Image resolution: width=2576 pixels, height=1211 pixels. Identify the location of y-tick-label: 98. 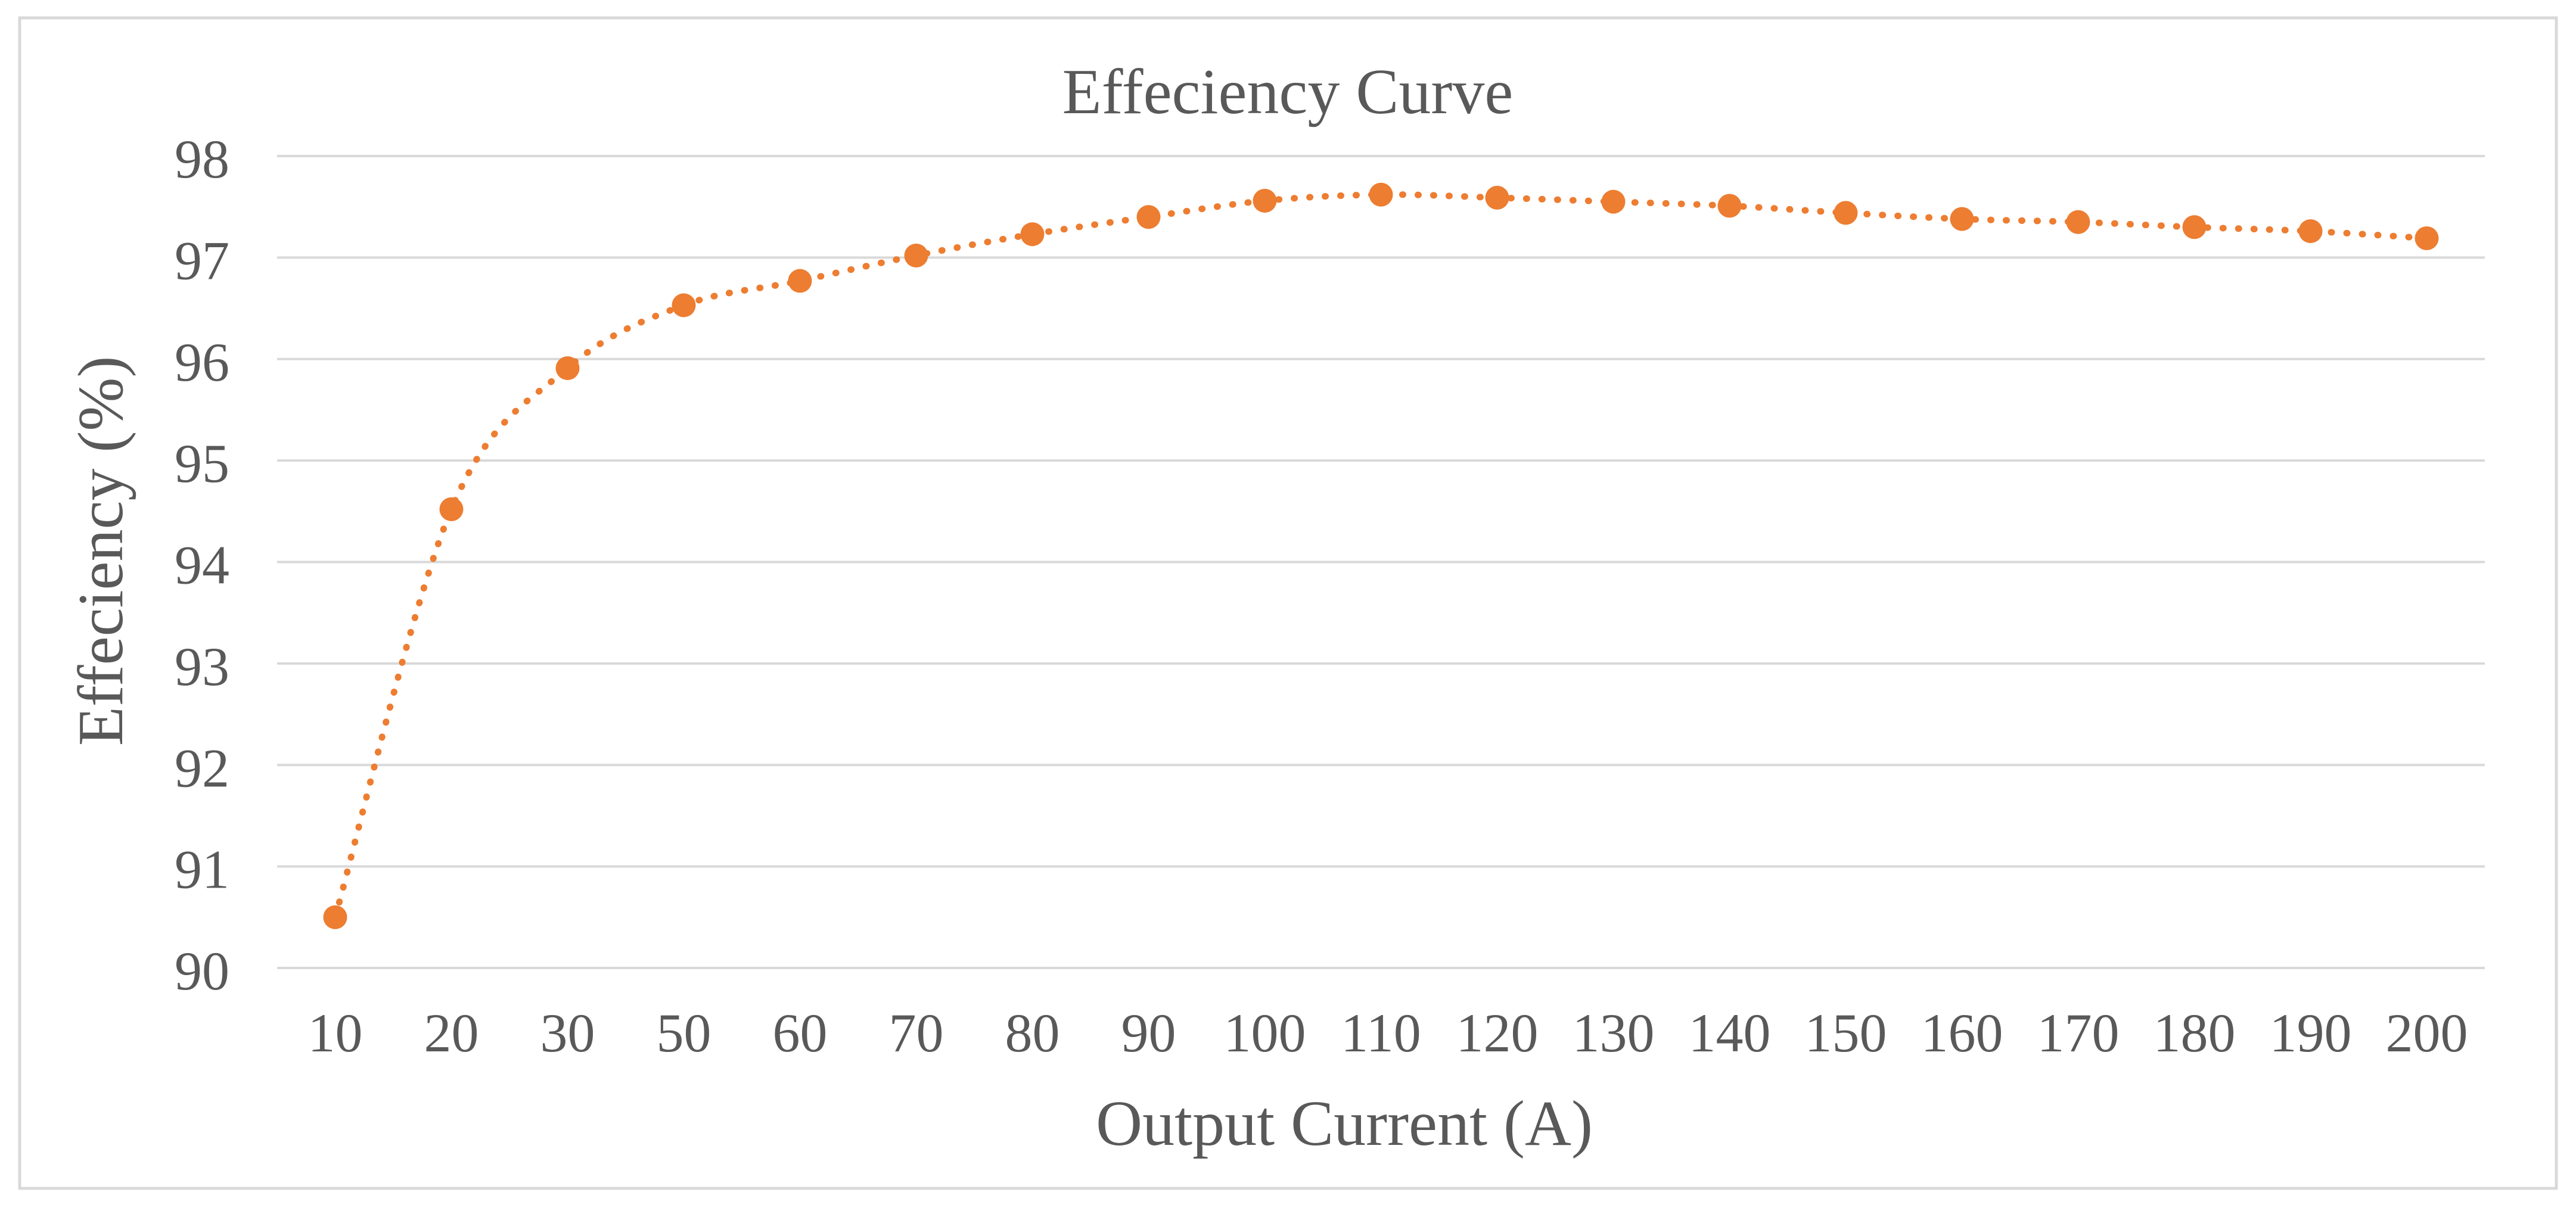
(202, 159).